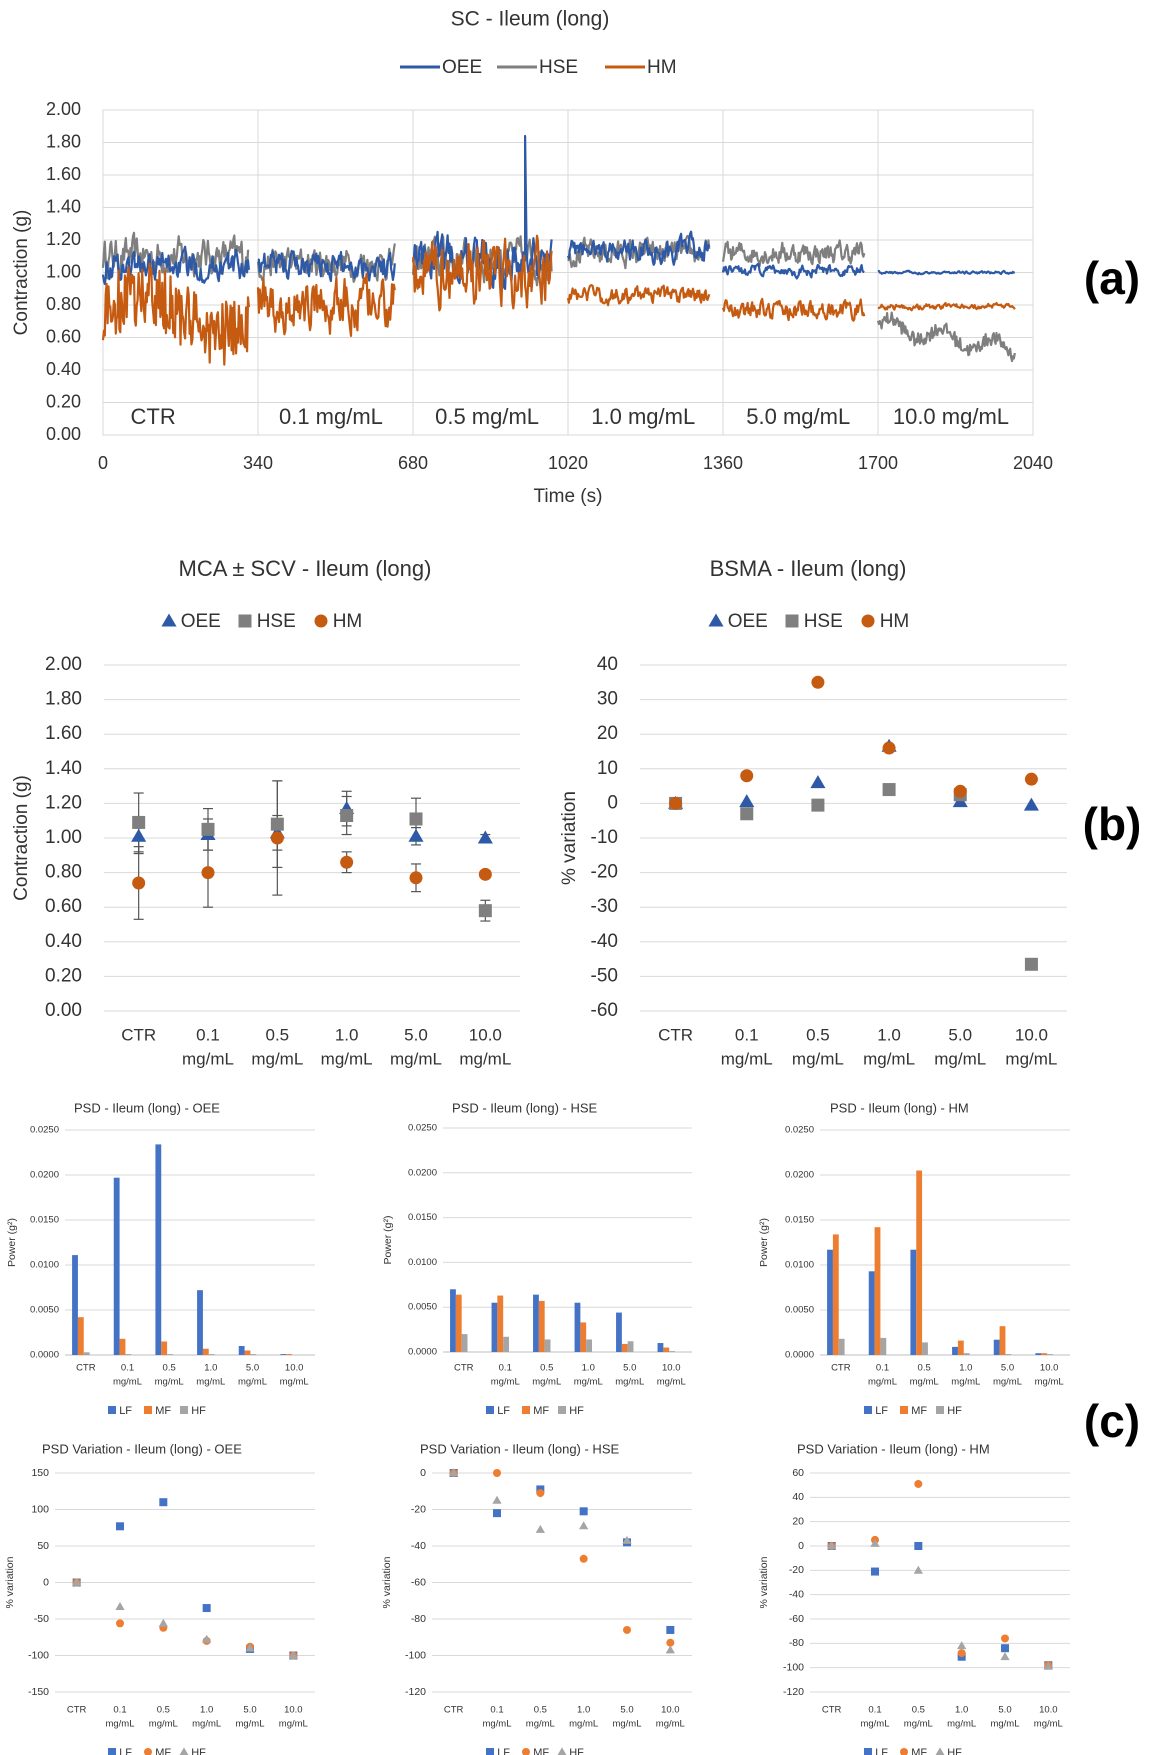 Image resolution: width=1153 pixels, height=1755 pixels. I want to click on y-tick-label: 1.80, so click(63, 141).